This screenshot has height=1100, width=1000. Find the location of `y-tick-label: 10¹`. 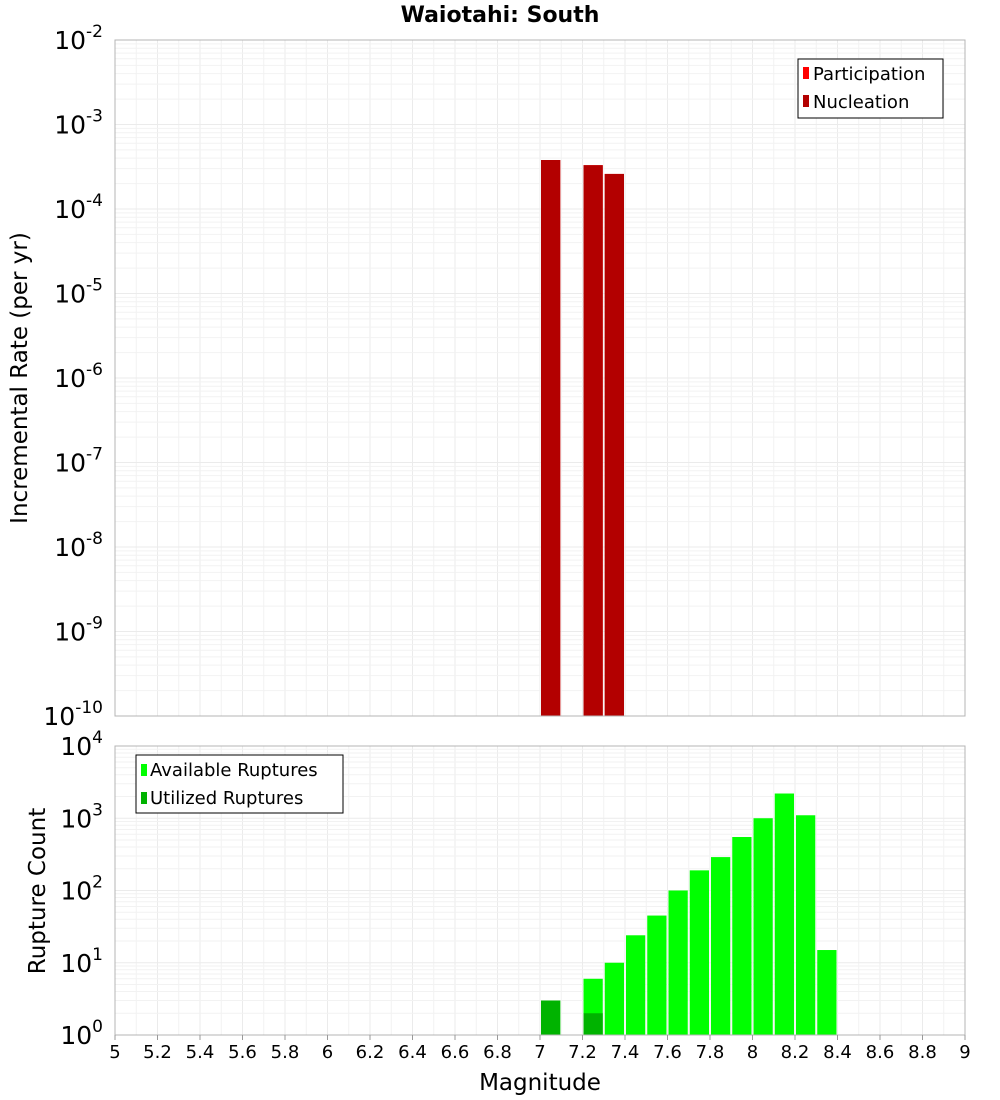

y-tick-label: 10¹ is located at coordinates (81, 961).